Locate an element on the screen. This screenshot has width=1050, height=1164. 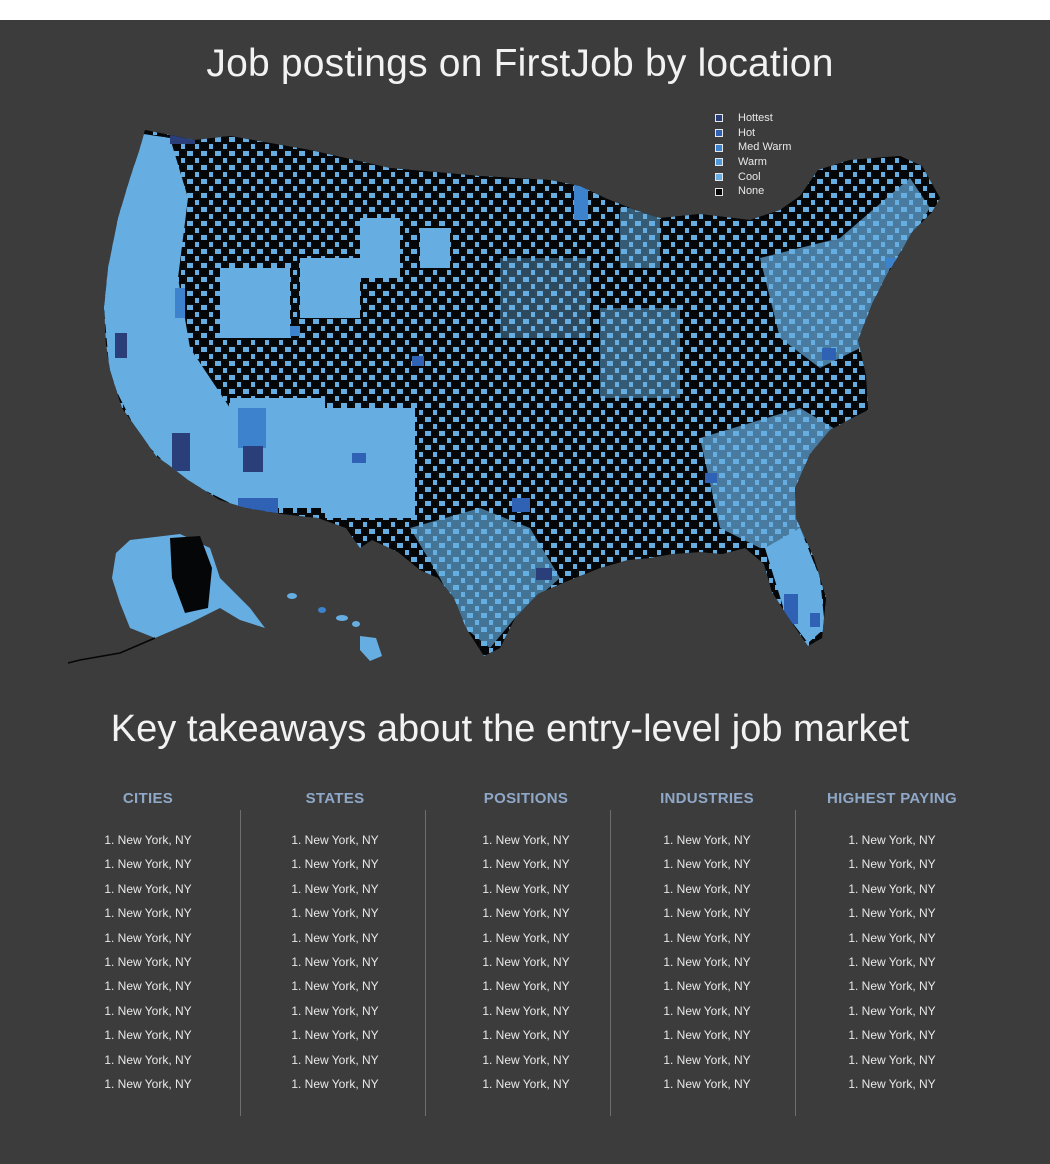
legend-item: Hottest is located at coordinates (753, 118).